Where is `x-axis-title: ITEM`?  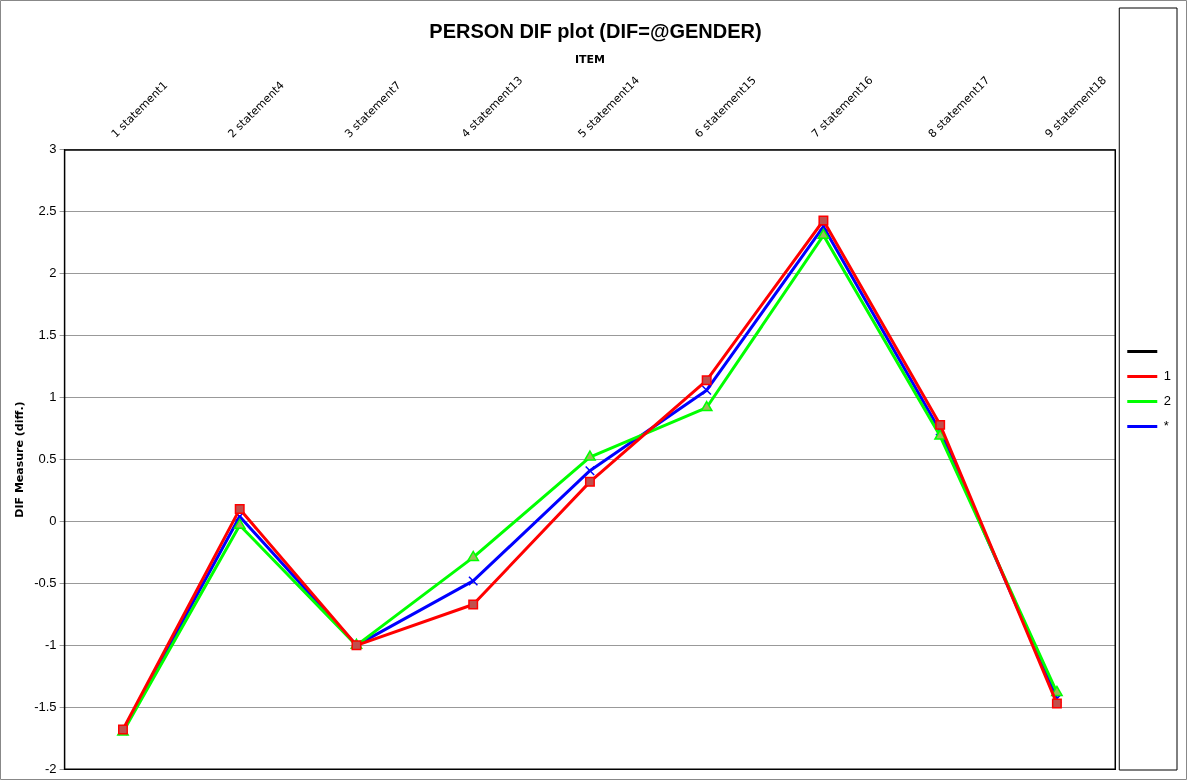
x-axis-title: ITEM is located at coordinates (589, 60).